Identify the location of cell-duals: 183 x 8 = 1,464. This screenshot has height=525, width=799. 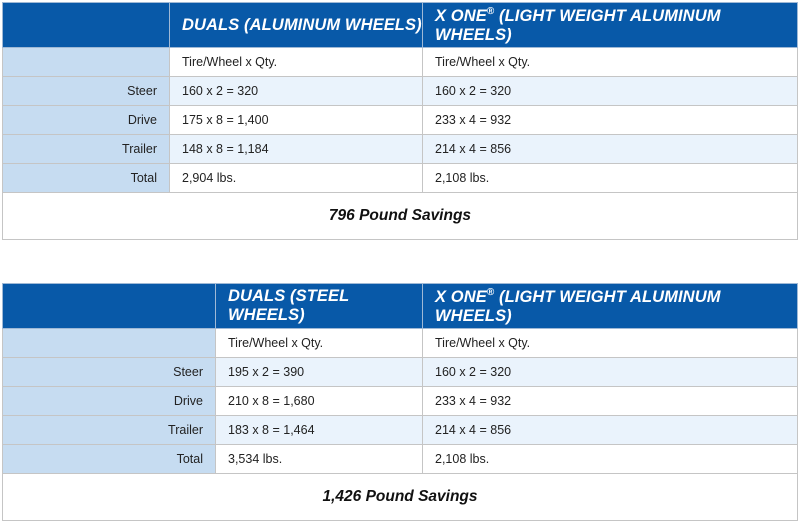
(319, 430).